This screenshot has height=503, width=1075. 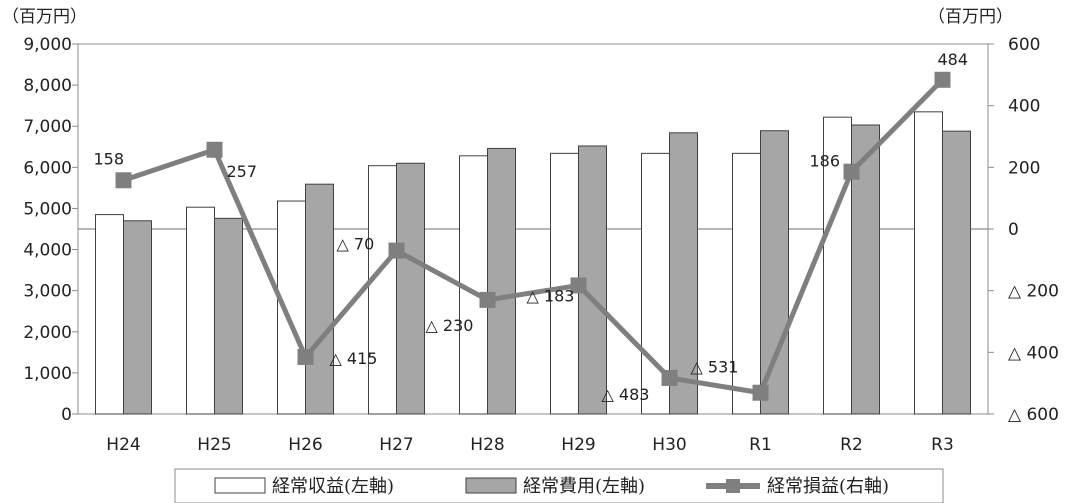 What do you see at coordinates (828, 486) in the screenshot?
I see `legend-label-profit: 経常損益(右軸)` at bounding box center [828, 486].